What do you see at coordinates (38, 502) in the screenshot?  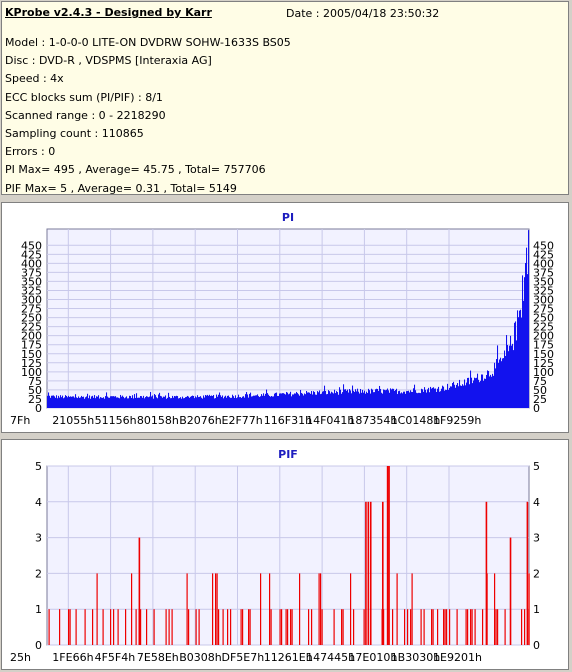 I see `y-tick-label-left: 4` at bounding box center [38, 502].